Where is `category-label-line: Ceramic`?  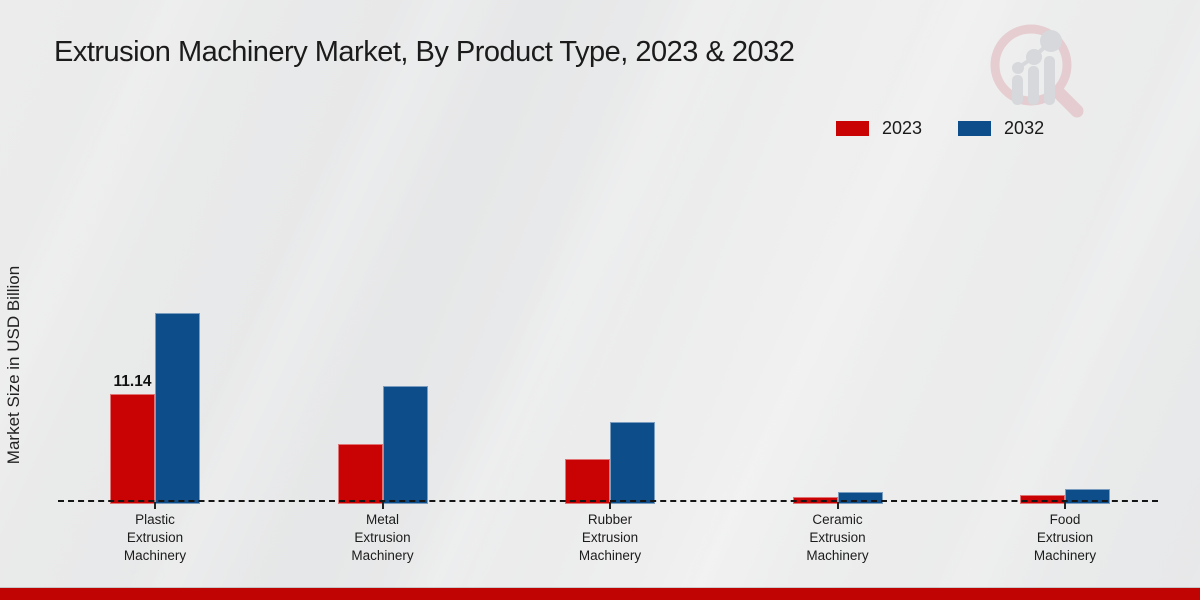 category-label-line: Ceramic is located at coordinates (837, 519).